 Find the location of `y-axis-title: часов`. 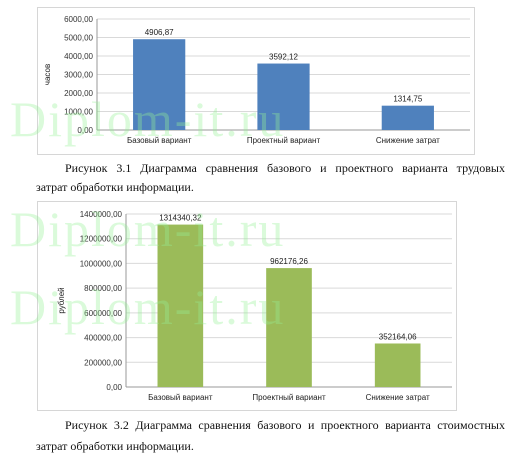

y-axis-title: часов is located at coordinates (47, 74).